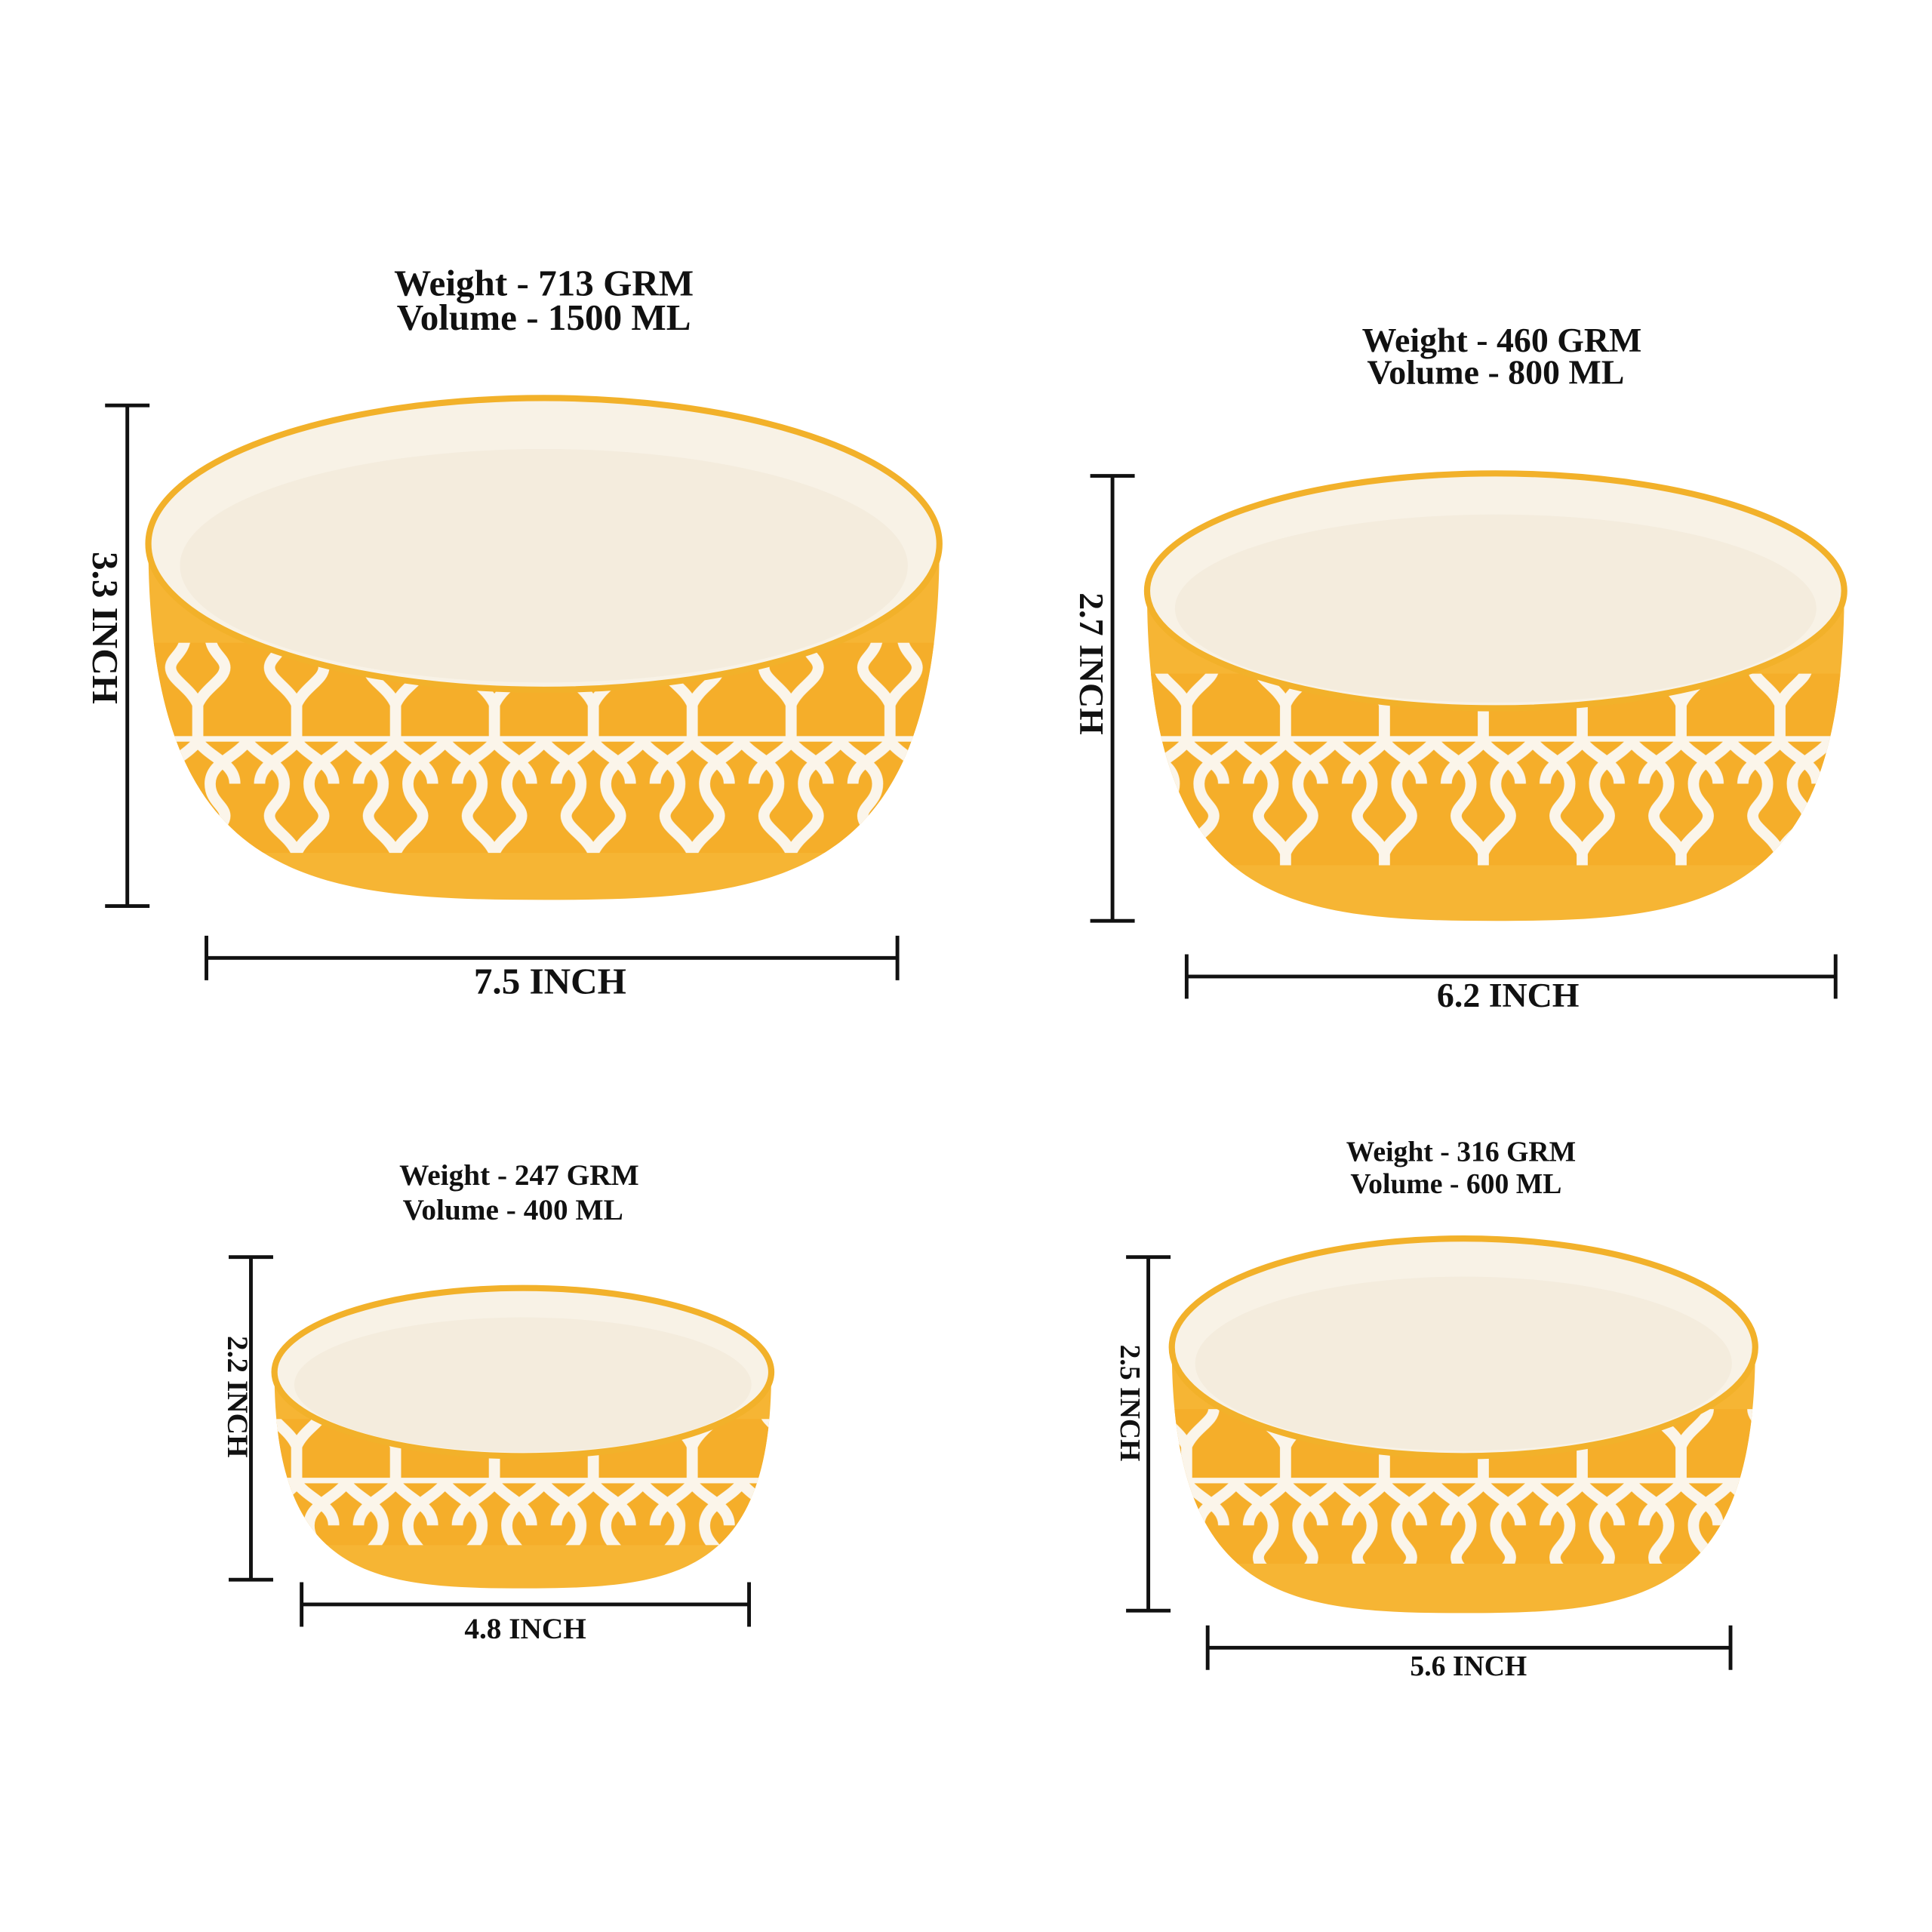  I want to click on volume-label: Volume - 400 ML, so click(513, 1209).